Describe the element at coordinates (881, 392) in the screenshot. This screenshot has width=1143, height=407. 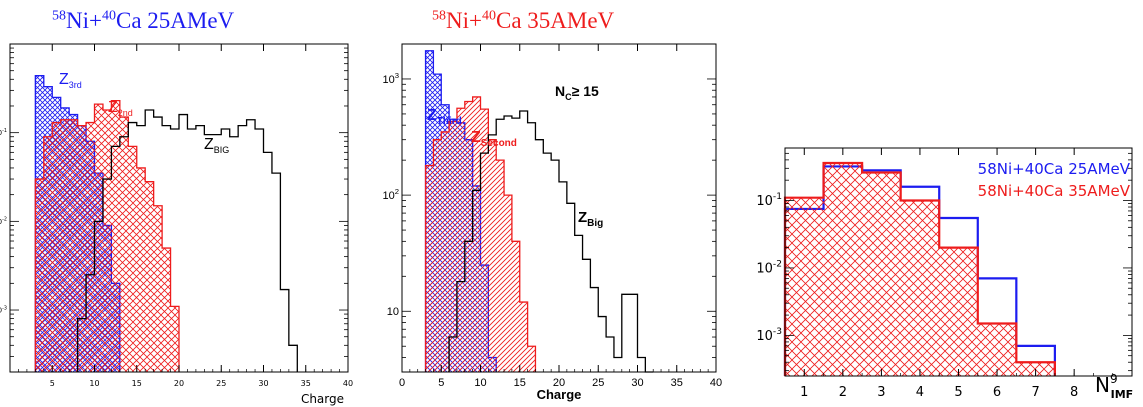
I see `x-tick-label: 3` at that location.